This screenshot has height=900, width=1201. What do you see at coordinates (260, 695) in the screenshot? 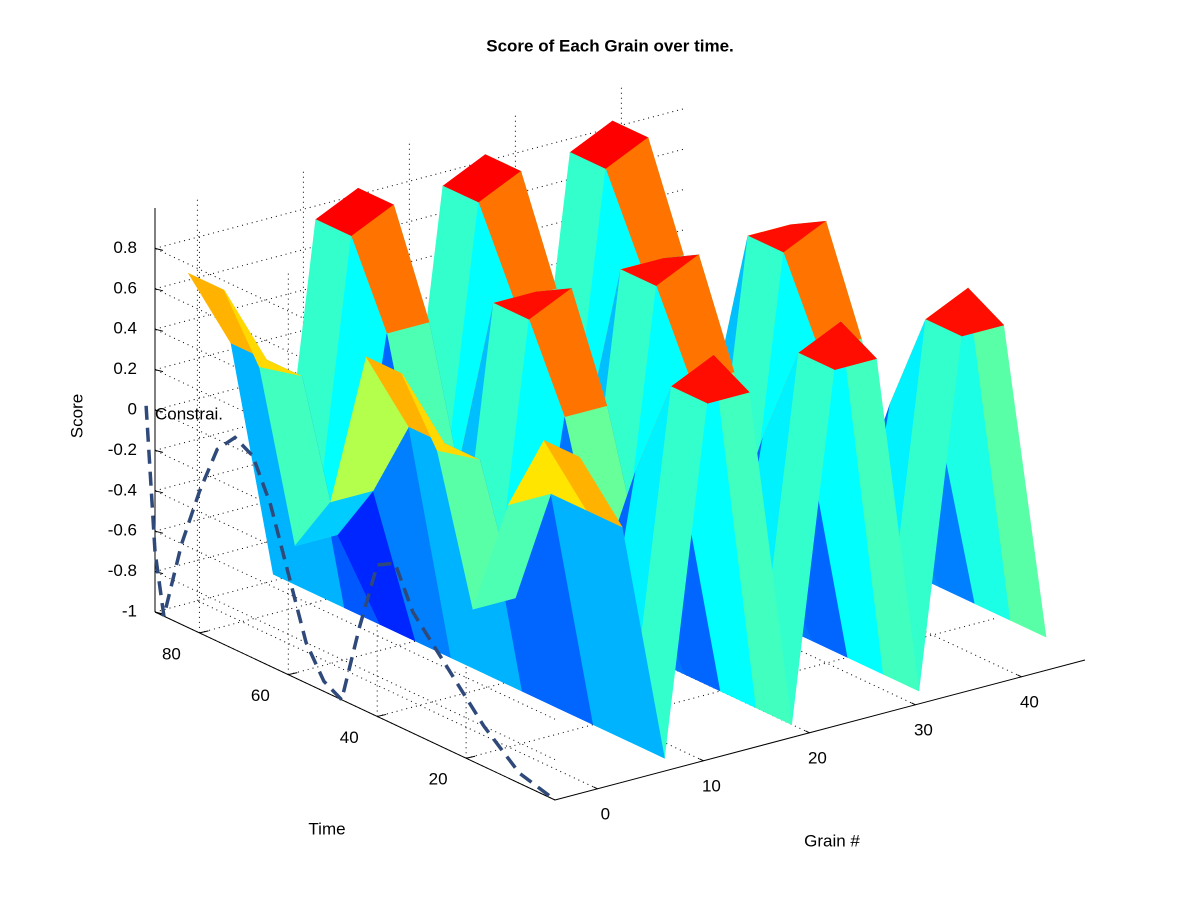
I see `y-tick-label: 60` at bounding box center [260, 695].